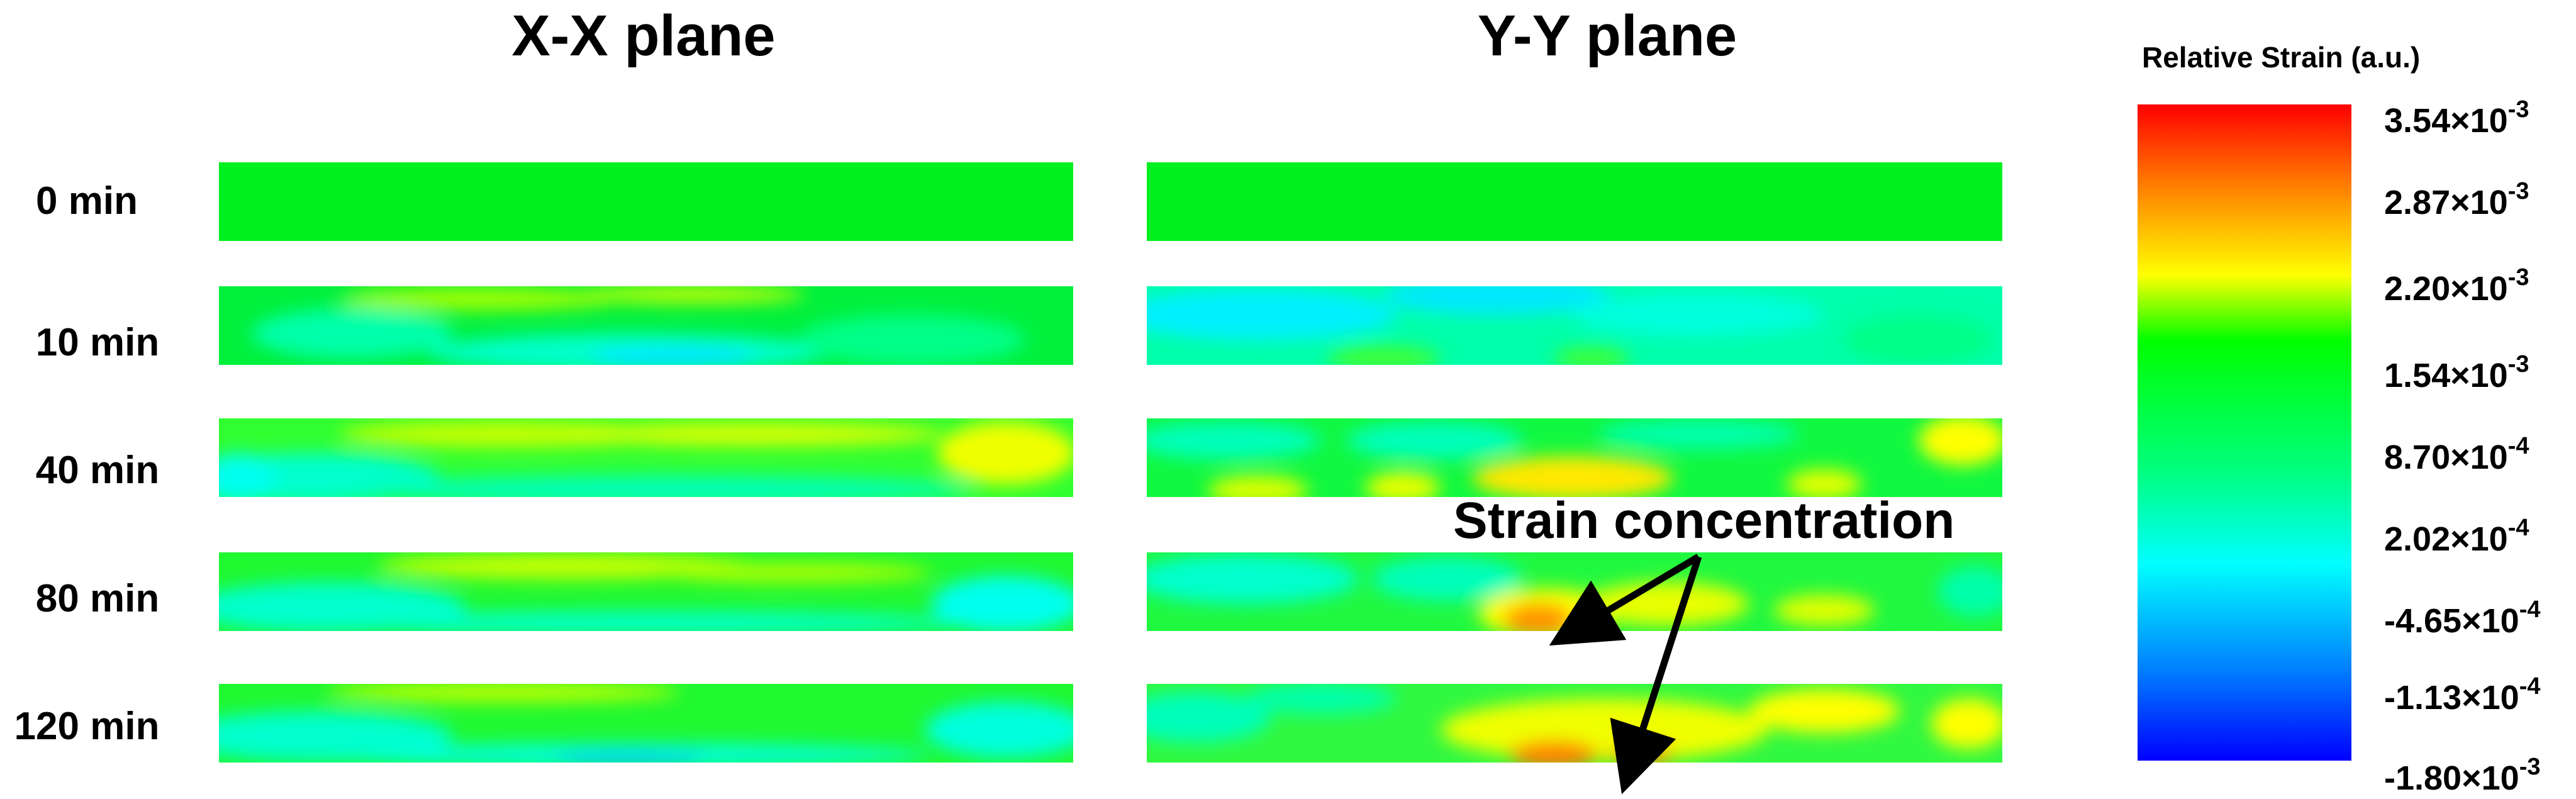 This screenshot has height=799, width=2576. Describe the element at coordinates (87, 201) in the screenshot. I see `time-label-0: 0 min` at that location.